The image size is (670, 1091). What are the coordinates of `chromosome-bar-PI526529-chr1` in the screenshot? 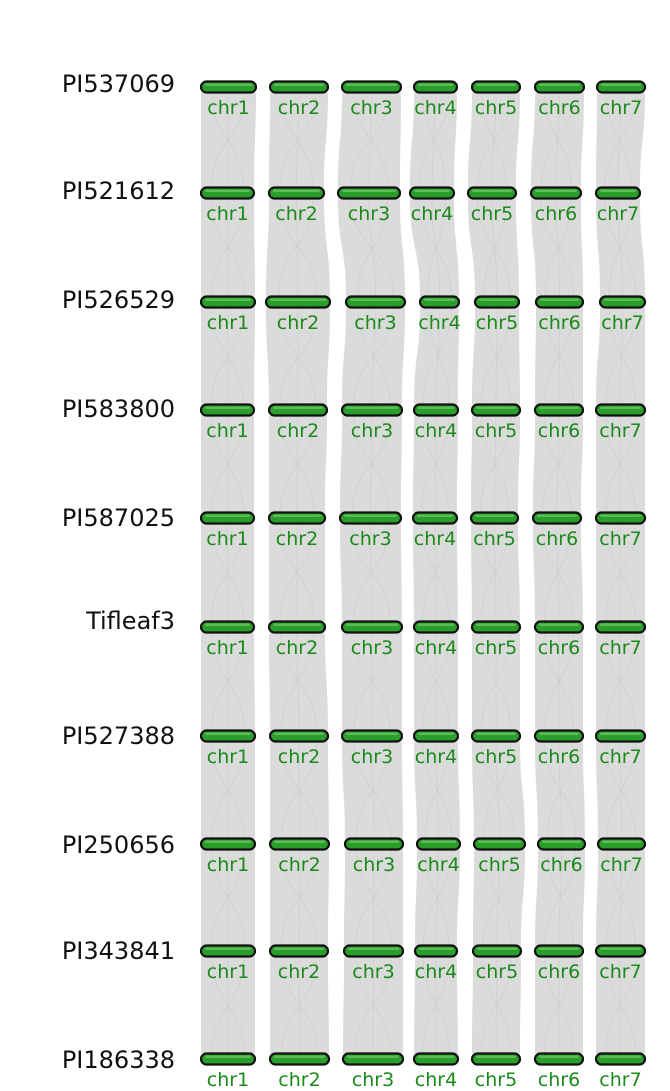 It's located at (228, 302).